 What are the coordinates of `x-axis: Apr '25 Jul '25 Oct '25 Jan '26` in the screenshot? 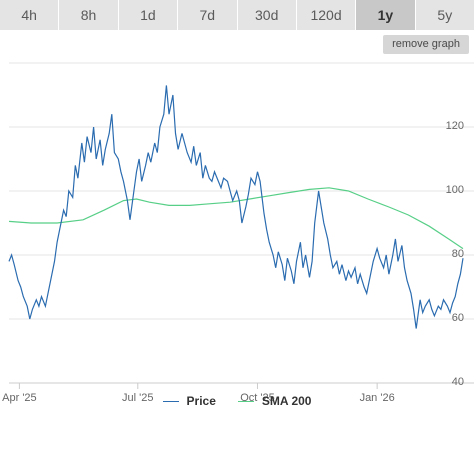 It's located at (238, 393).